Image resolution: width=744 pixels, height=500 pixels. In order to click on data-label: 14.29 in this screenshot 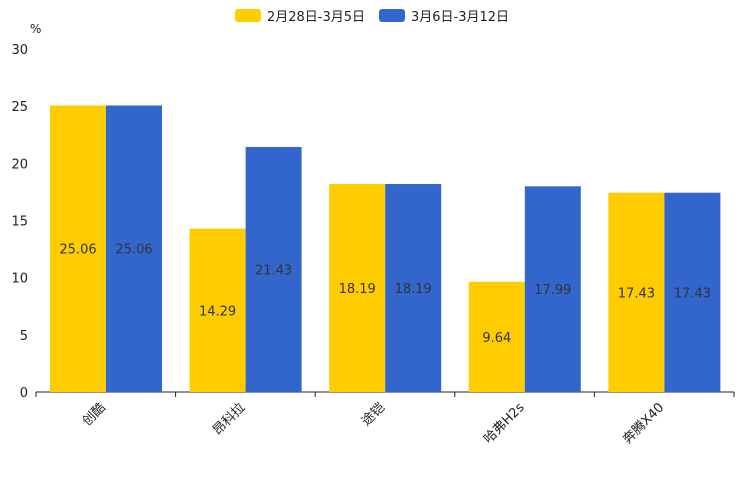, I will do `click(217, 311)`.